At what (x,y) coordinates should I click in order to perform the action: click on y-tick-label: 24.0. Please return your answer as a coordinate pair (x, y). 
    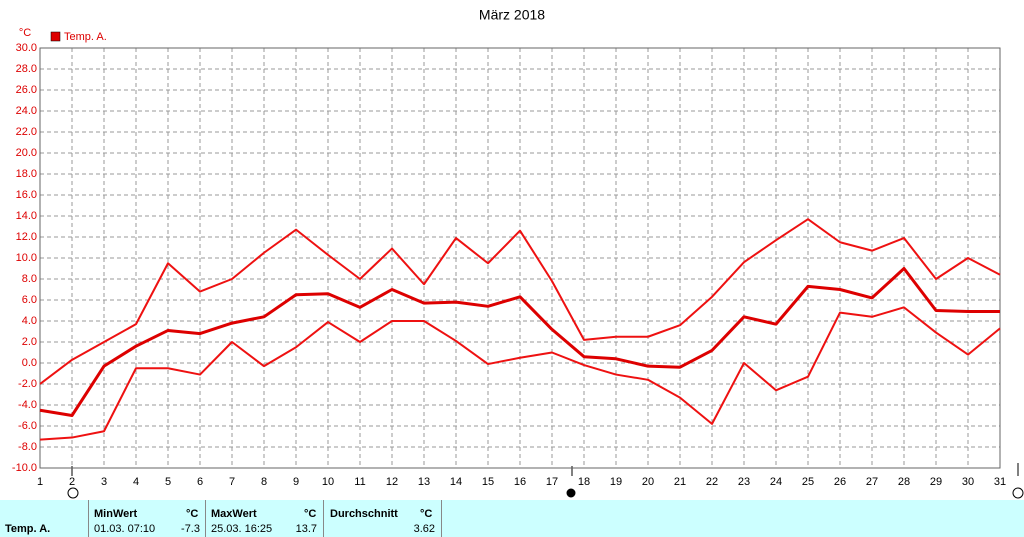
    Looking at the image, I should click on (26, 111).